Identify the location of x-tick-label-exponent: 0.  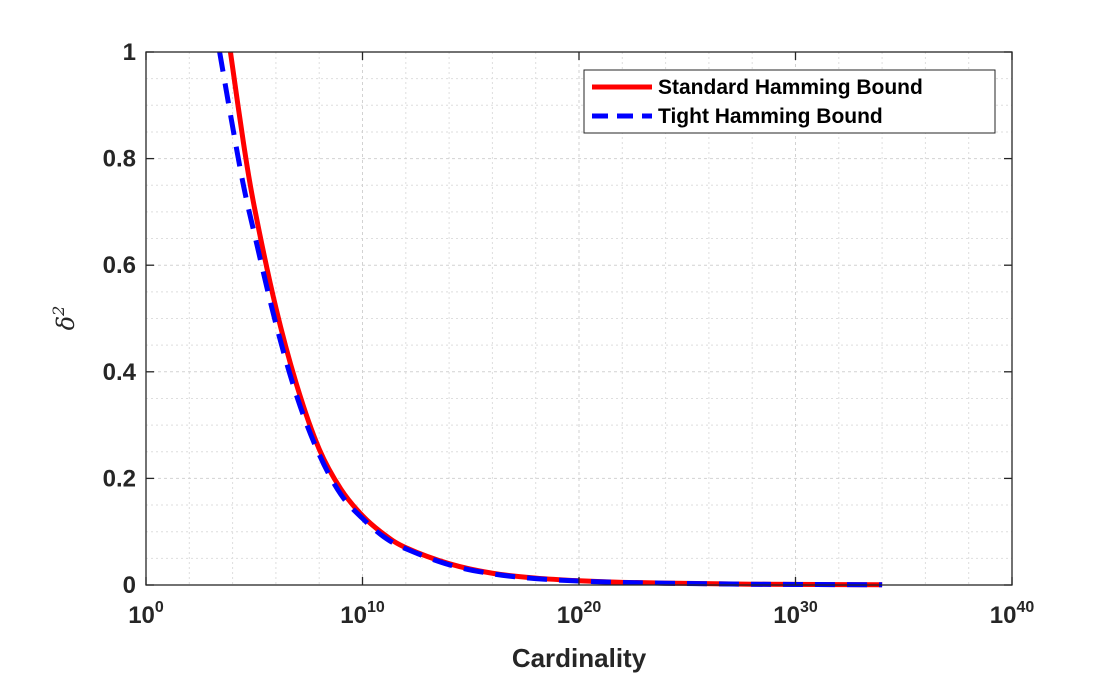
(159, 607).